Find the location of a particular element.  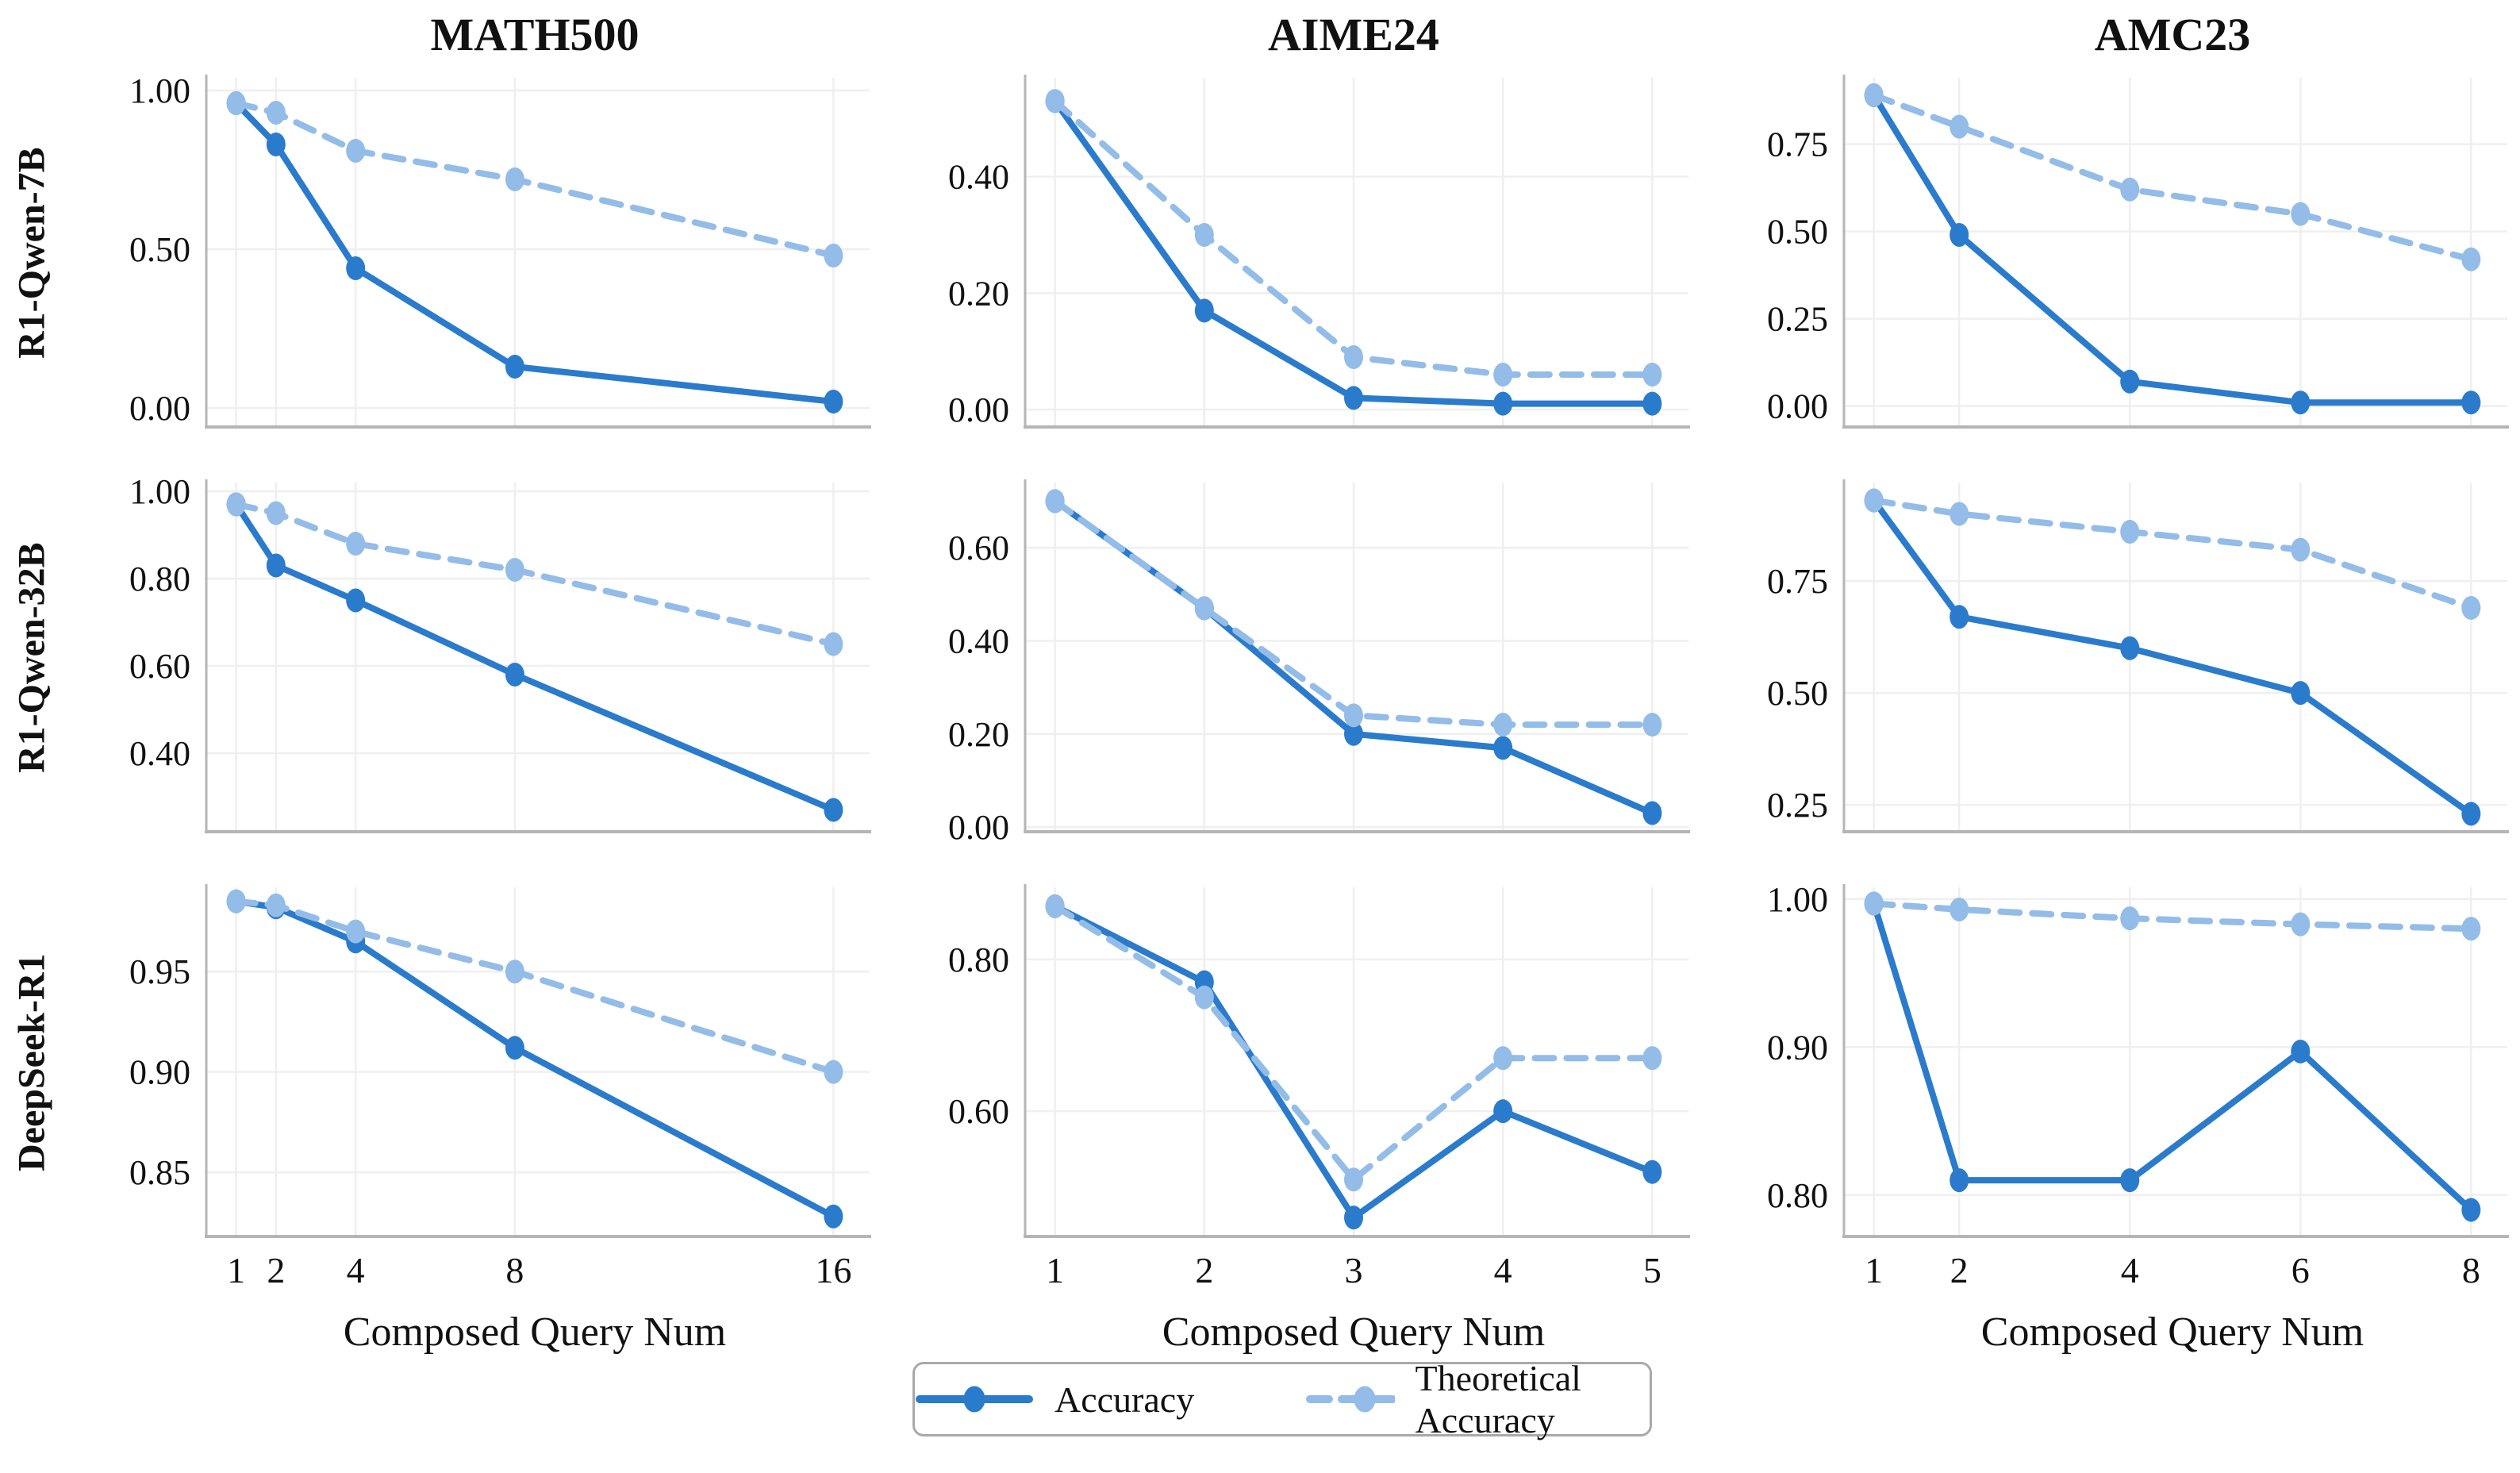

column-title-amc23: AMC23 is located at coordinates (2172, 35).